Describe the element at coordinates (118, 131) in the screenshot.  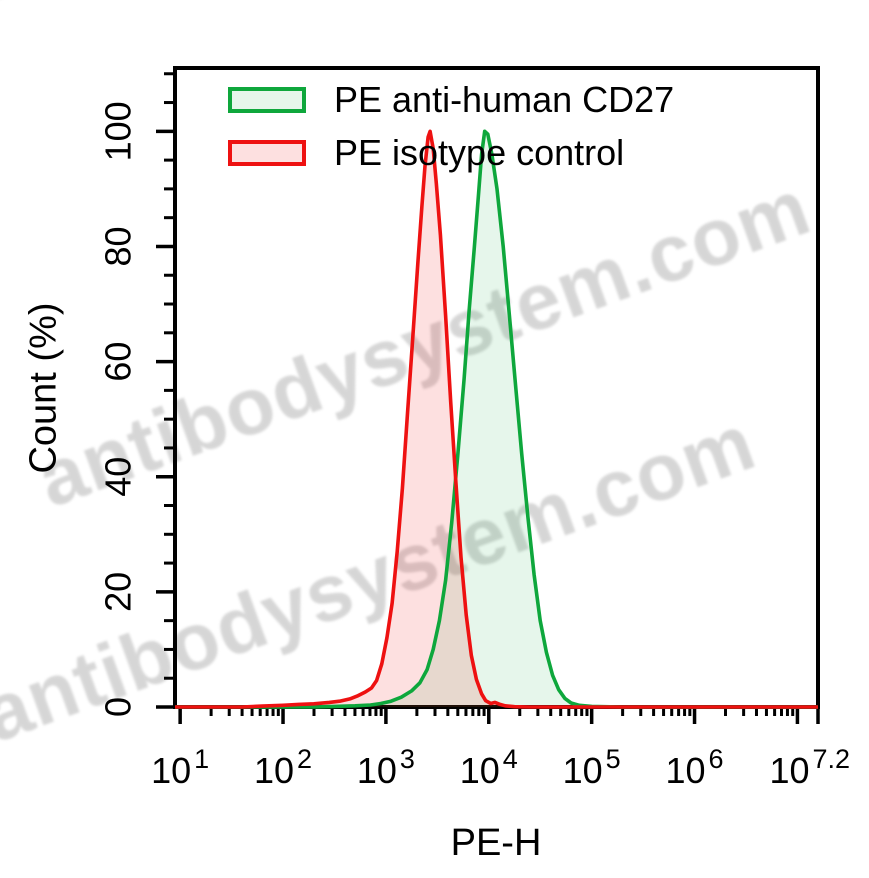
I see `y-tick-label: 100` at that location.